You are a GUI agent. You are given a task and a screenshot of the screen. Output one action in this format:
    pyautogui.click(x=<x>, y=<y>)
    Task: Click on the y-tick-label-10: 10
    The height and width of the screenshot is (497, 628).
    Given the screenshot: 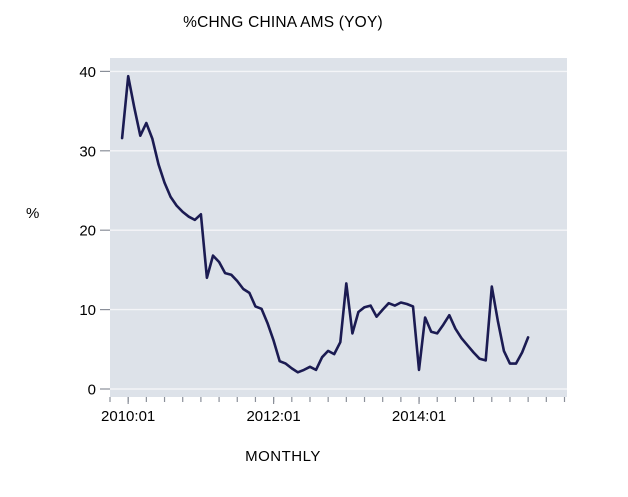 What is the action you would take?
    pyautogui.click(x=87, y=310)
    